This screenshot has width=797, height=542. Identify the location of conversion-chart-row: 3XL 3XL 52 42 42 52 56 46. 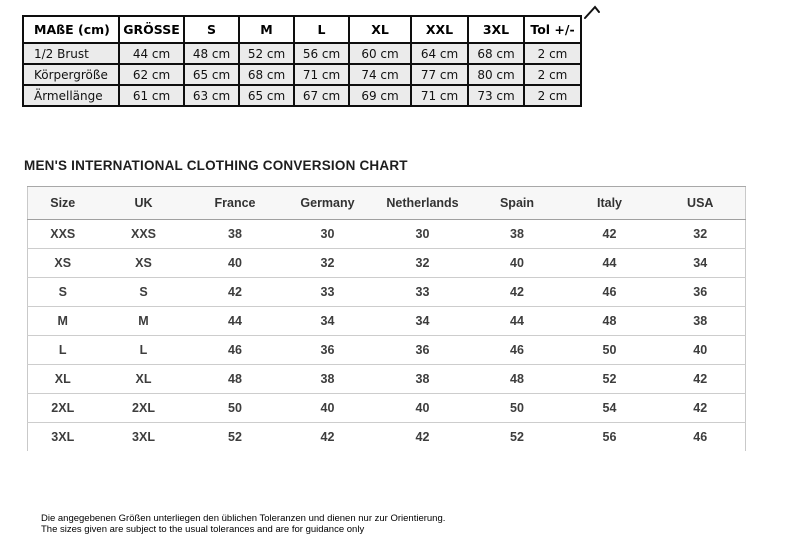
(386, 436).